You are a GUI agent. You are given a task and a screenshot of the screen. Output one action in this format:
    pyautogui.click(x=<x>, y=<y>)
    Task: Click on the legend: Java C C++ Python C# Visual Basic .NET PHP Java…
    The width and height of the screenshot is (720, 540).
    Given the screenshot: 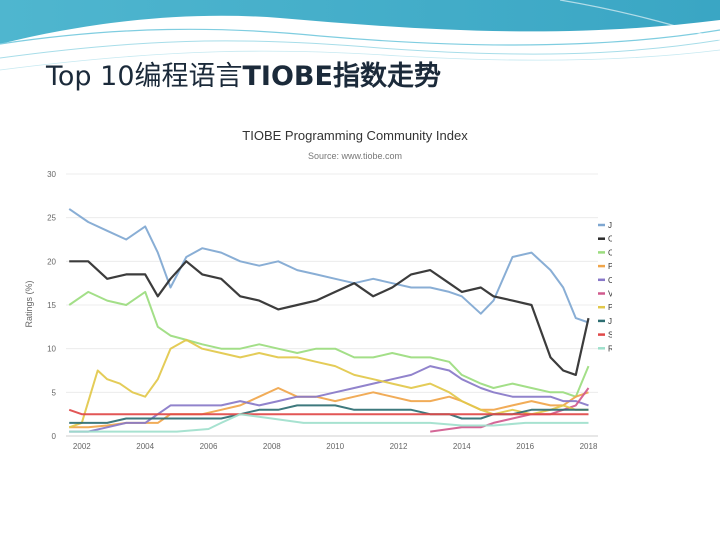 What is the action you would take?
    pyautogui.click(x=605, y=287)
    